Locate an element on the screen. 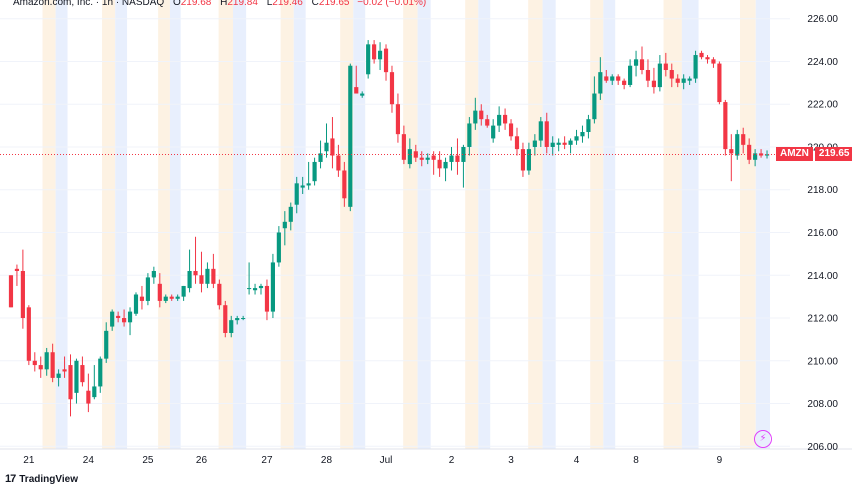  high-label: H is located at coordinates (224, 4).